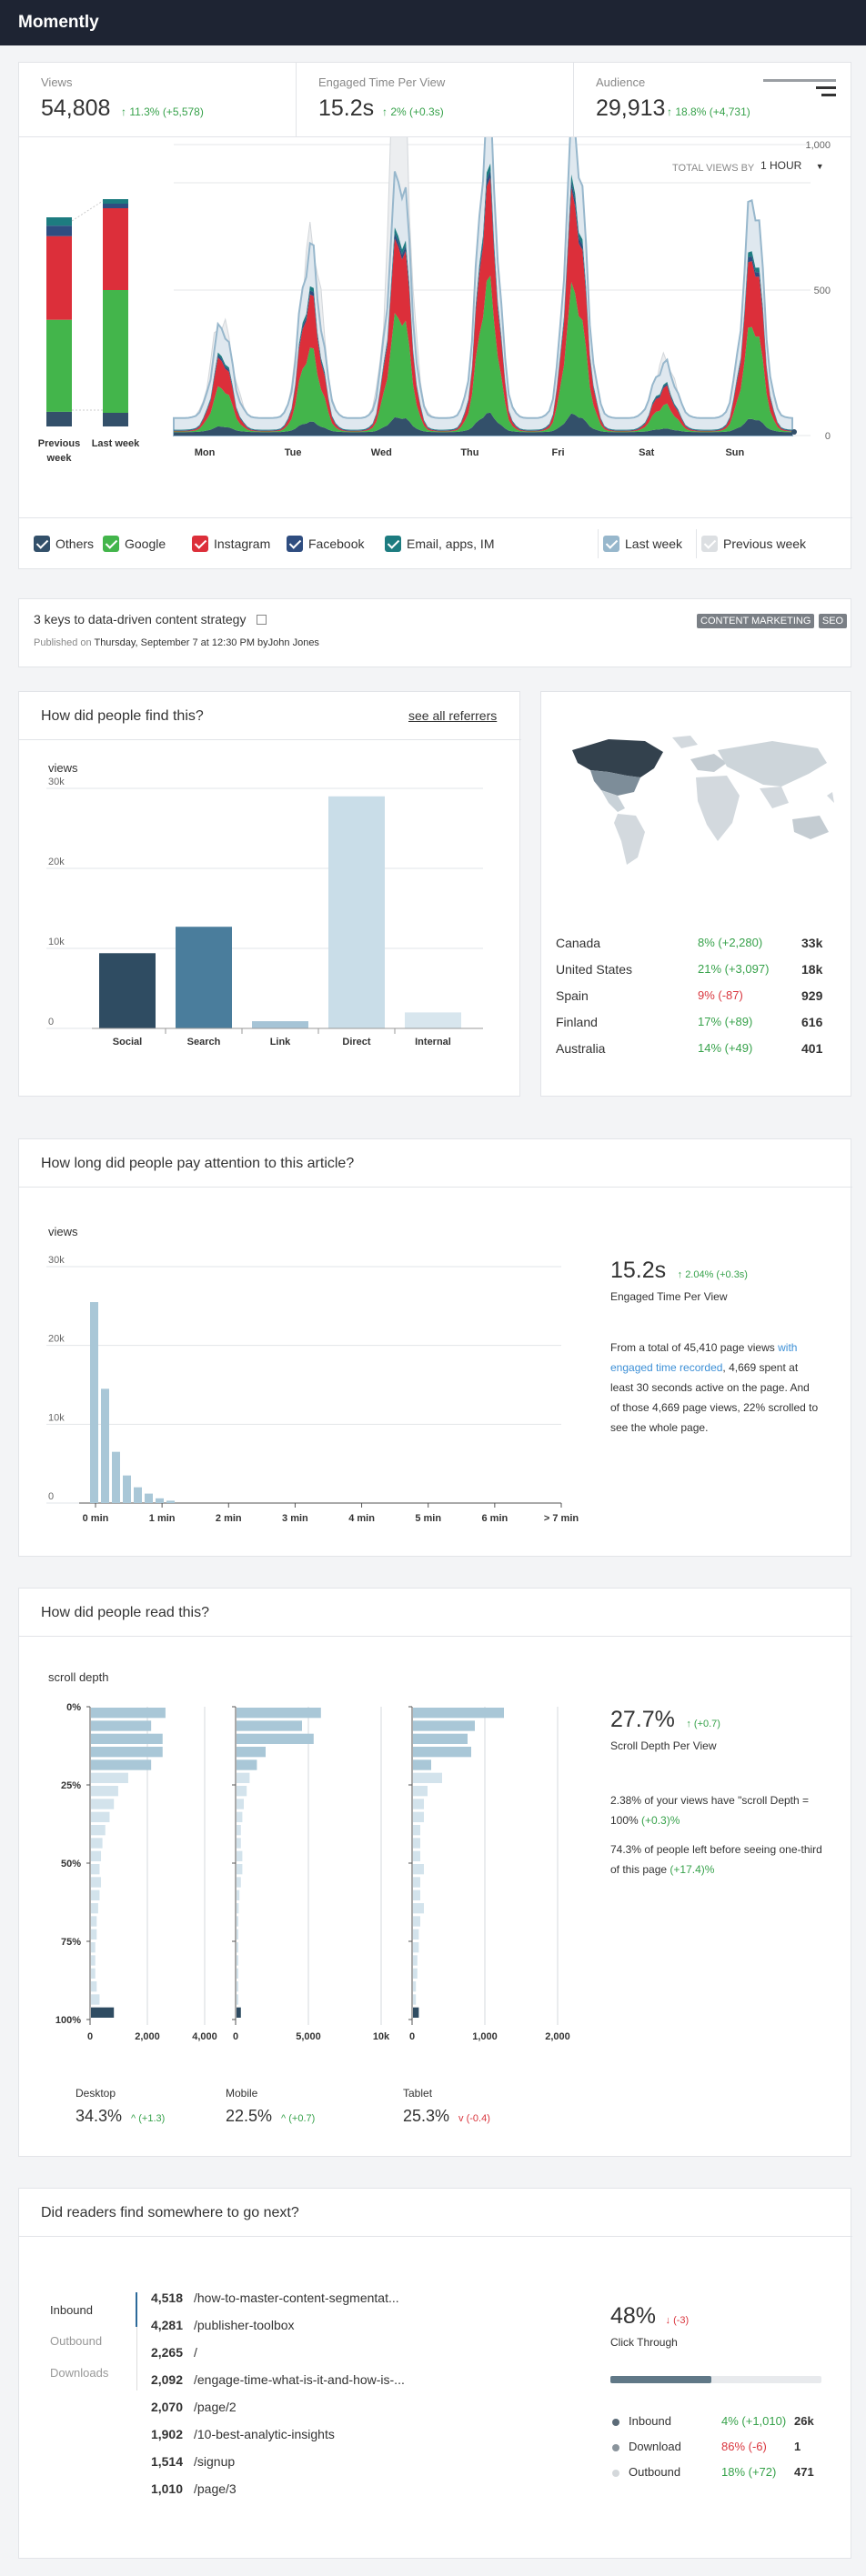  What do you see at coordinates (704, 1358) in the screenshot?
I see `engaged-time-link: with engaged time recorded` at bounding box center [704, 1358].